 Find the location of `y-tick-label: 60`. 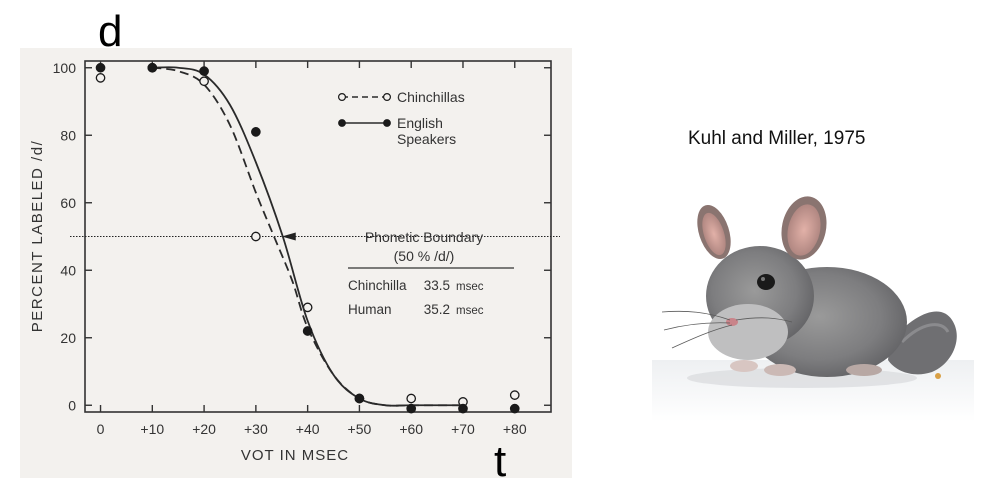

y-tick-label: 60 is located at coordinates (68, 203).